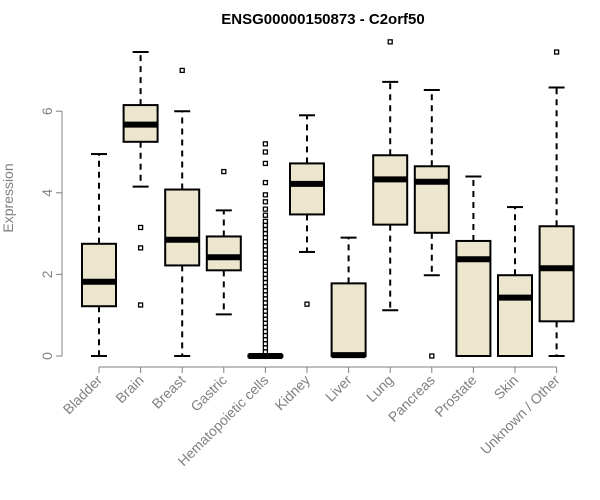 The width and height of the screenshot is (600, 500). What do you see at coordinates (8, 197) in the screenshot?
I see `y-axis-label: Expression` at bounding box center [8, 197].